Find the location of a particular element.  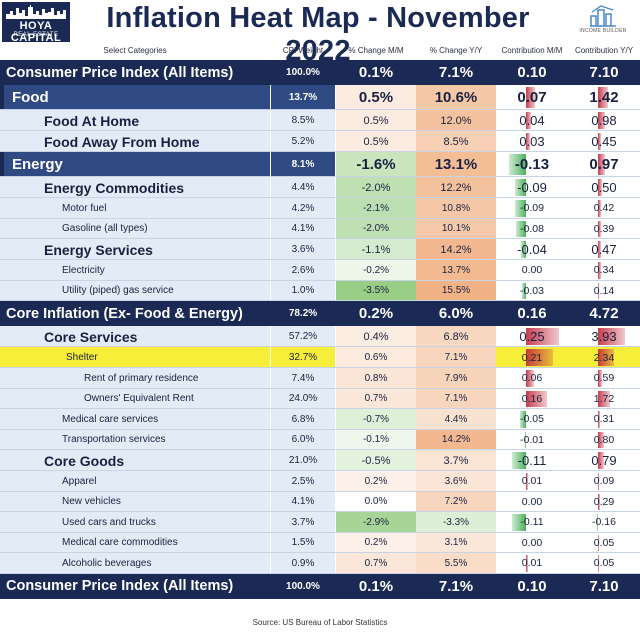

contribution-yy-value: 0.31 is located at coordinates (604, 419).